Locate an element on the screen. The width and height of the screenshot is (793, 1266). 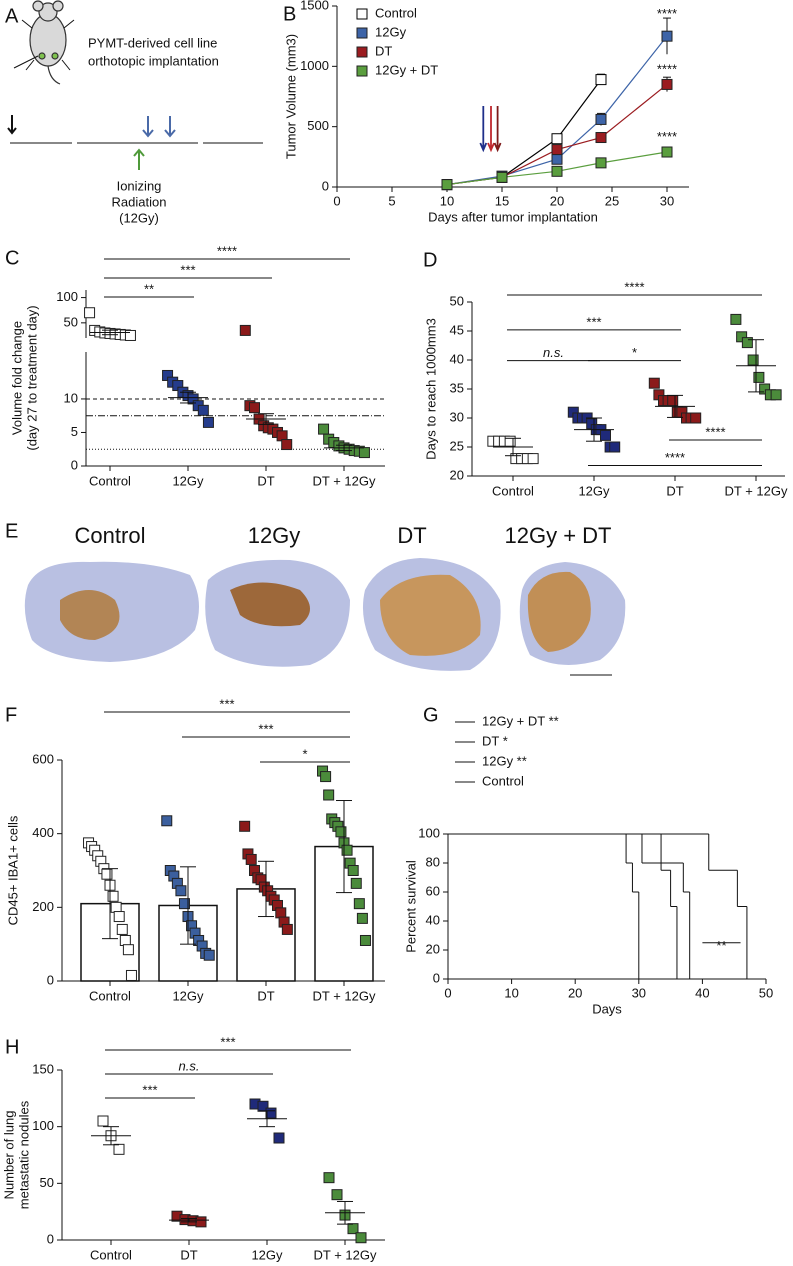
x-tick-label: 12Gy is located at coordinates (188, 995).